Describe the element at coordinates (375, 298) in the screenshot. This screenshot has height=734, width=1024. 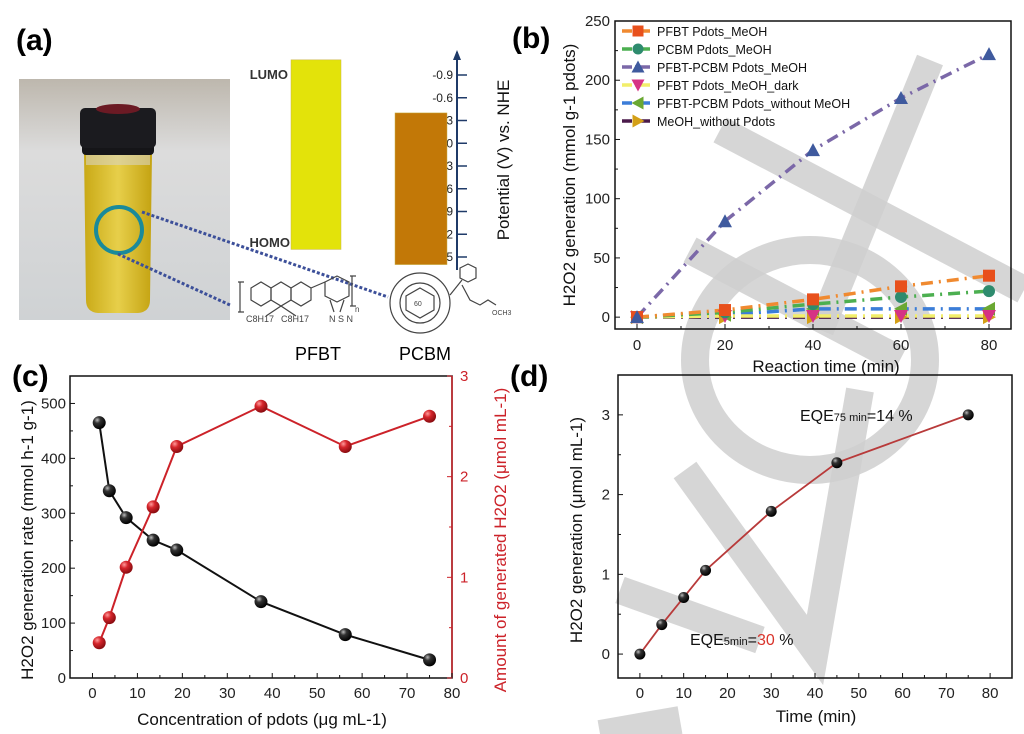
I see `chemical-structures: C8H17 C8H17 n N S N 60 OCH3` at that location.